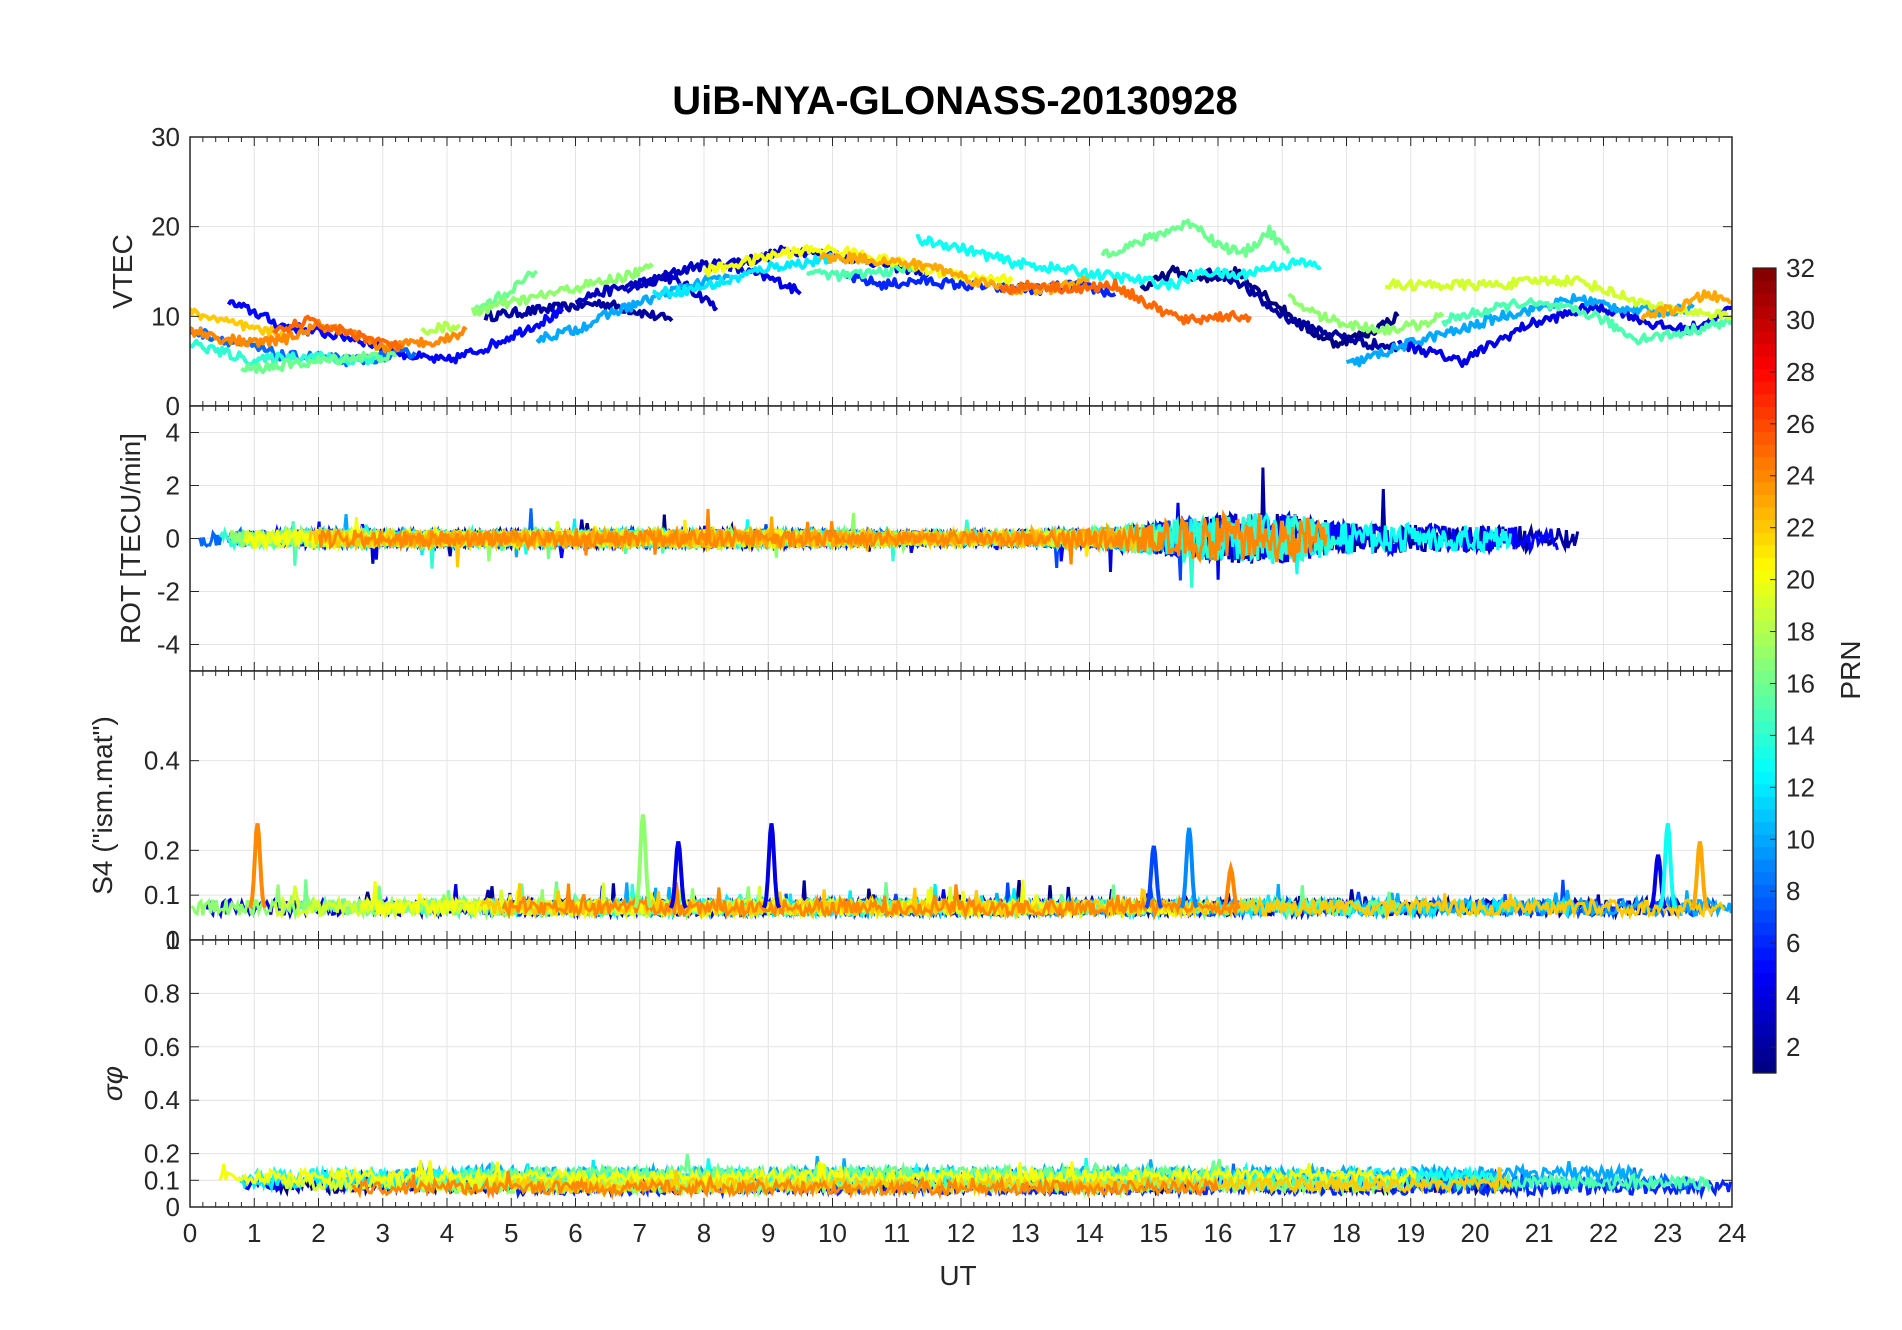 The height and width of the screenshot is (1330, 1902). Describe the element at coordinates (1800, 632) in the screenshot. I see `colorbar-tick-label: 18` at that location.